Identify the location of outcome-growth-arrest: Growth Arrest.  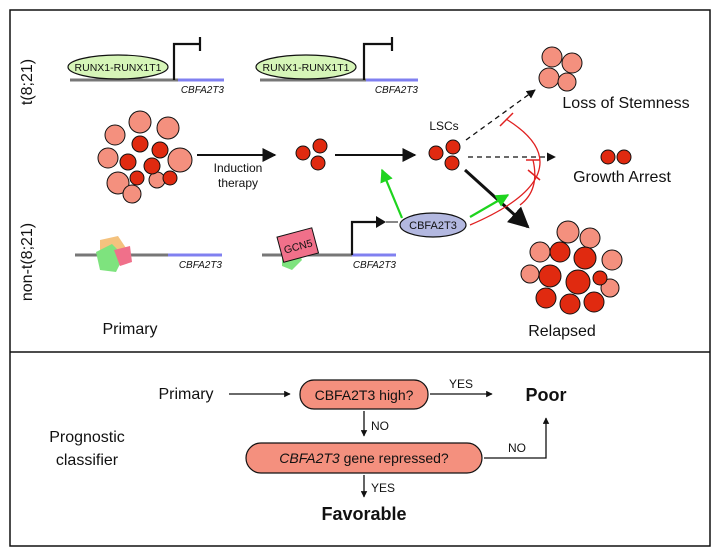
(622, 177).